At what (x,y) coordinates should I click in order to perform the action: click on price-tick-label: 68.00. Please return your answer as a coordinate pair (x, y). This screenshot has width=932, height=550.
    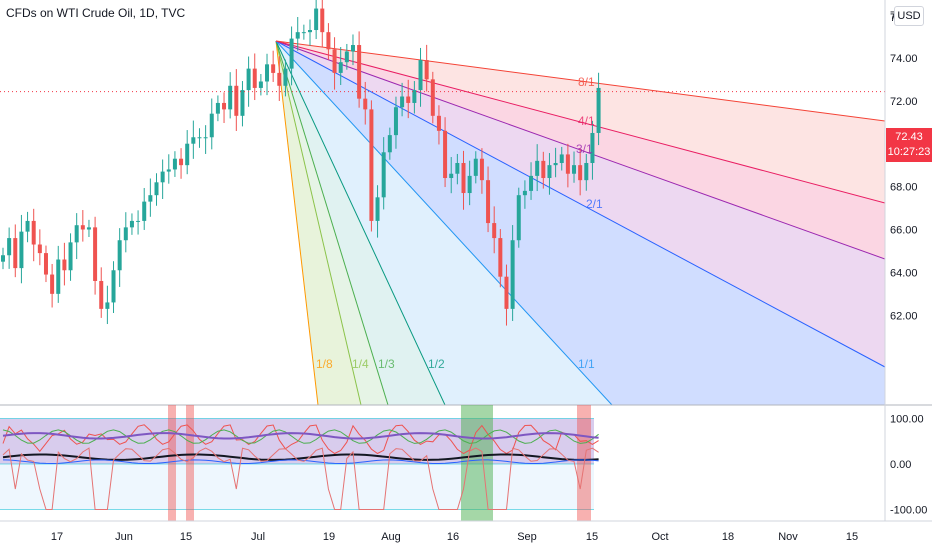
    Looking at the image, I should click on (904, 188).